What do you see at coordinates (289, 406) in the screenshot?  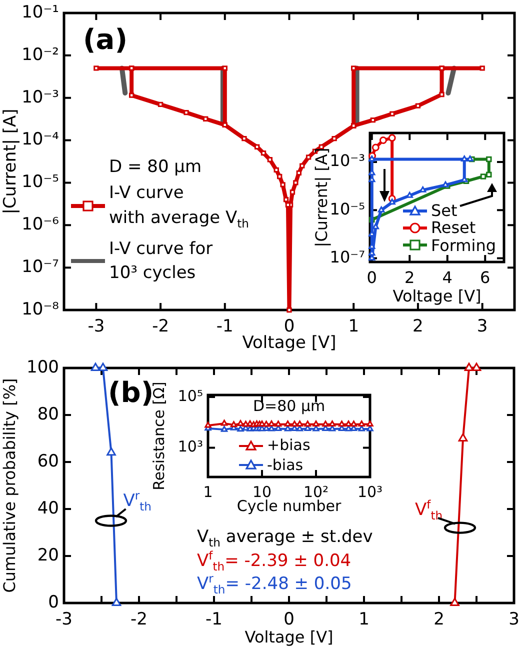 I see `legend-title: D=80 µm` at bounding box center [289, 406].